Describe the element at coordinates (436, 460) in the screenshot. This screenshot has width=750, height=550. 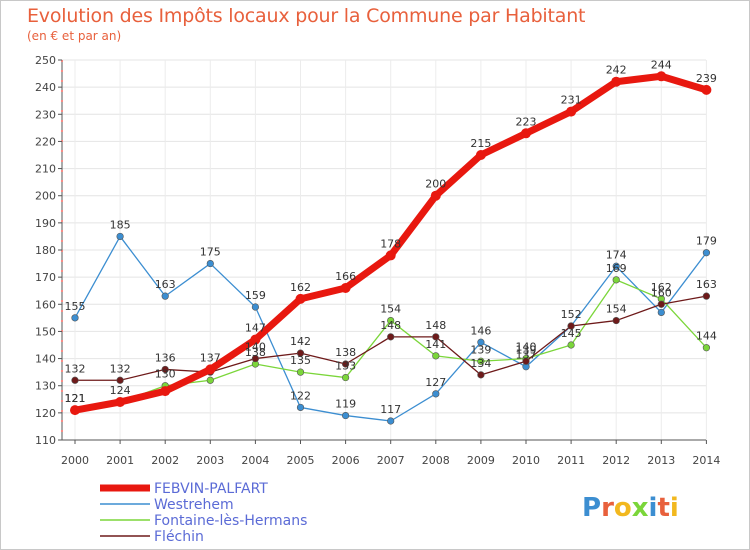
I see `x-tick-label: 2008` at that location.